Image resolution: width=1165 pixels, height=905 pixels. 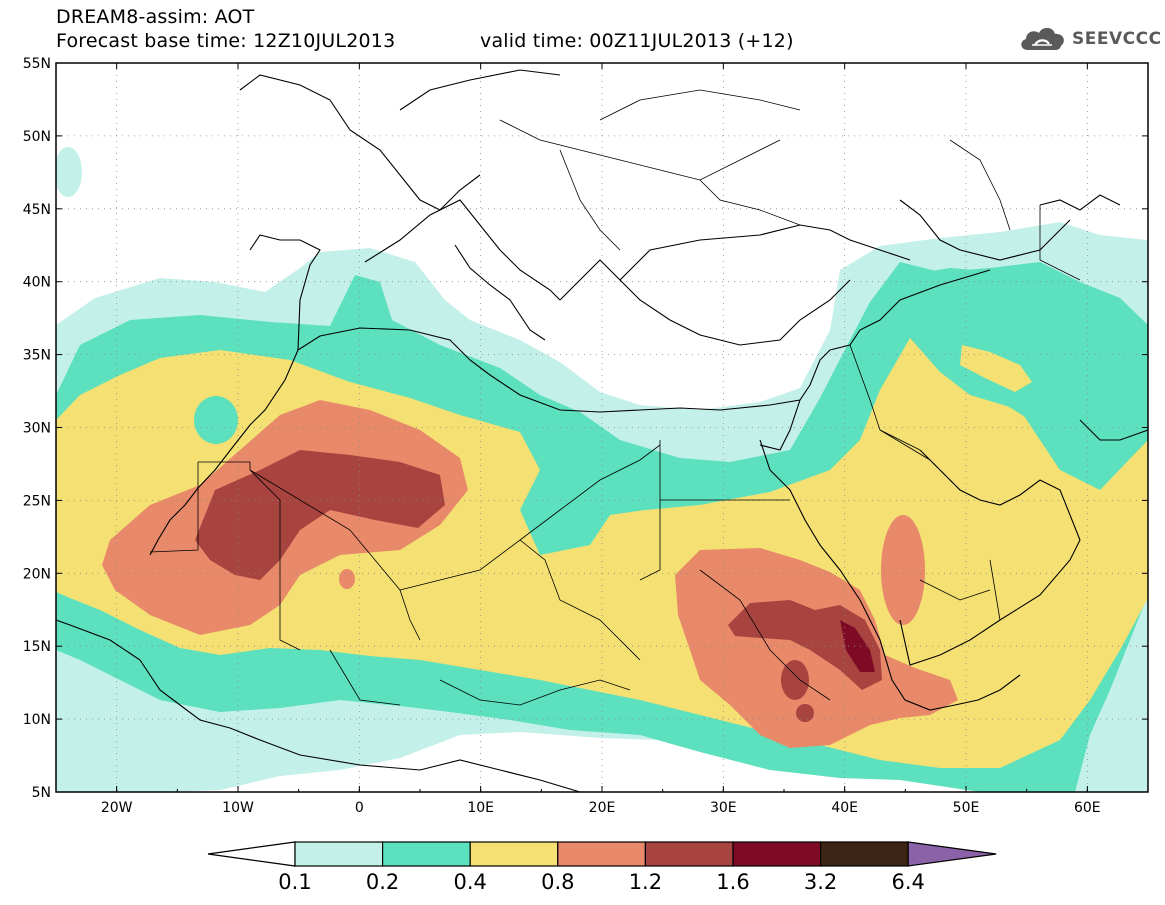 What do you see at coordinates (69, 172) in the screenshot?
I see `aot-region-0.1-north` at bounding box center [69, 172].